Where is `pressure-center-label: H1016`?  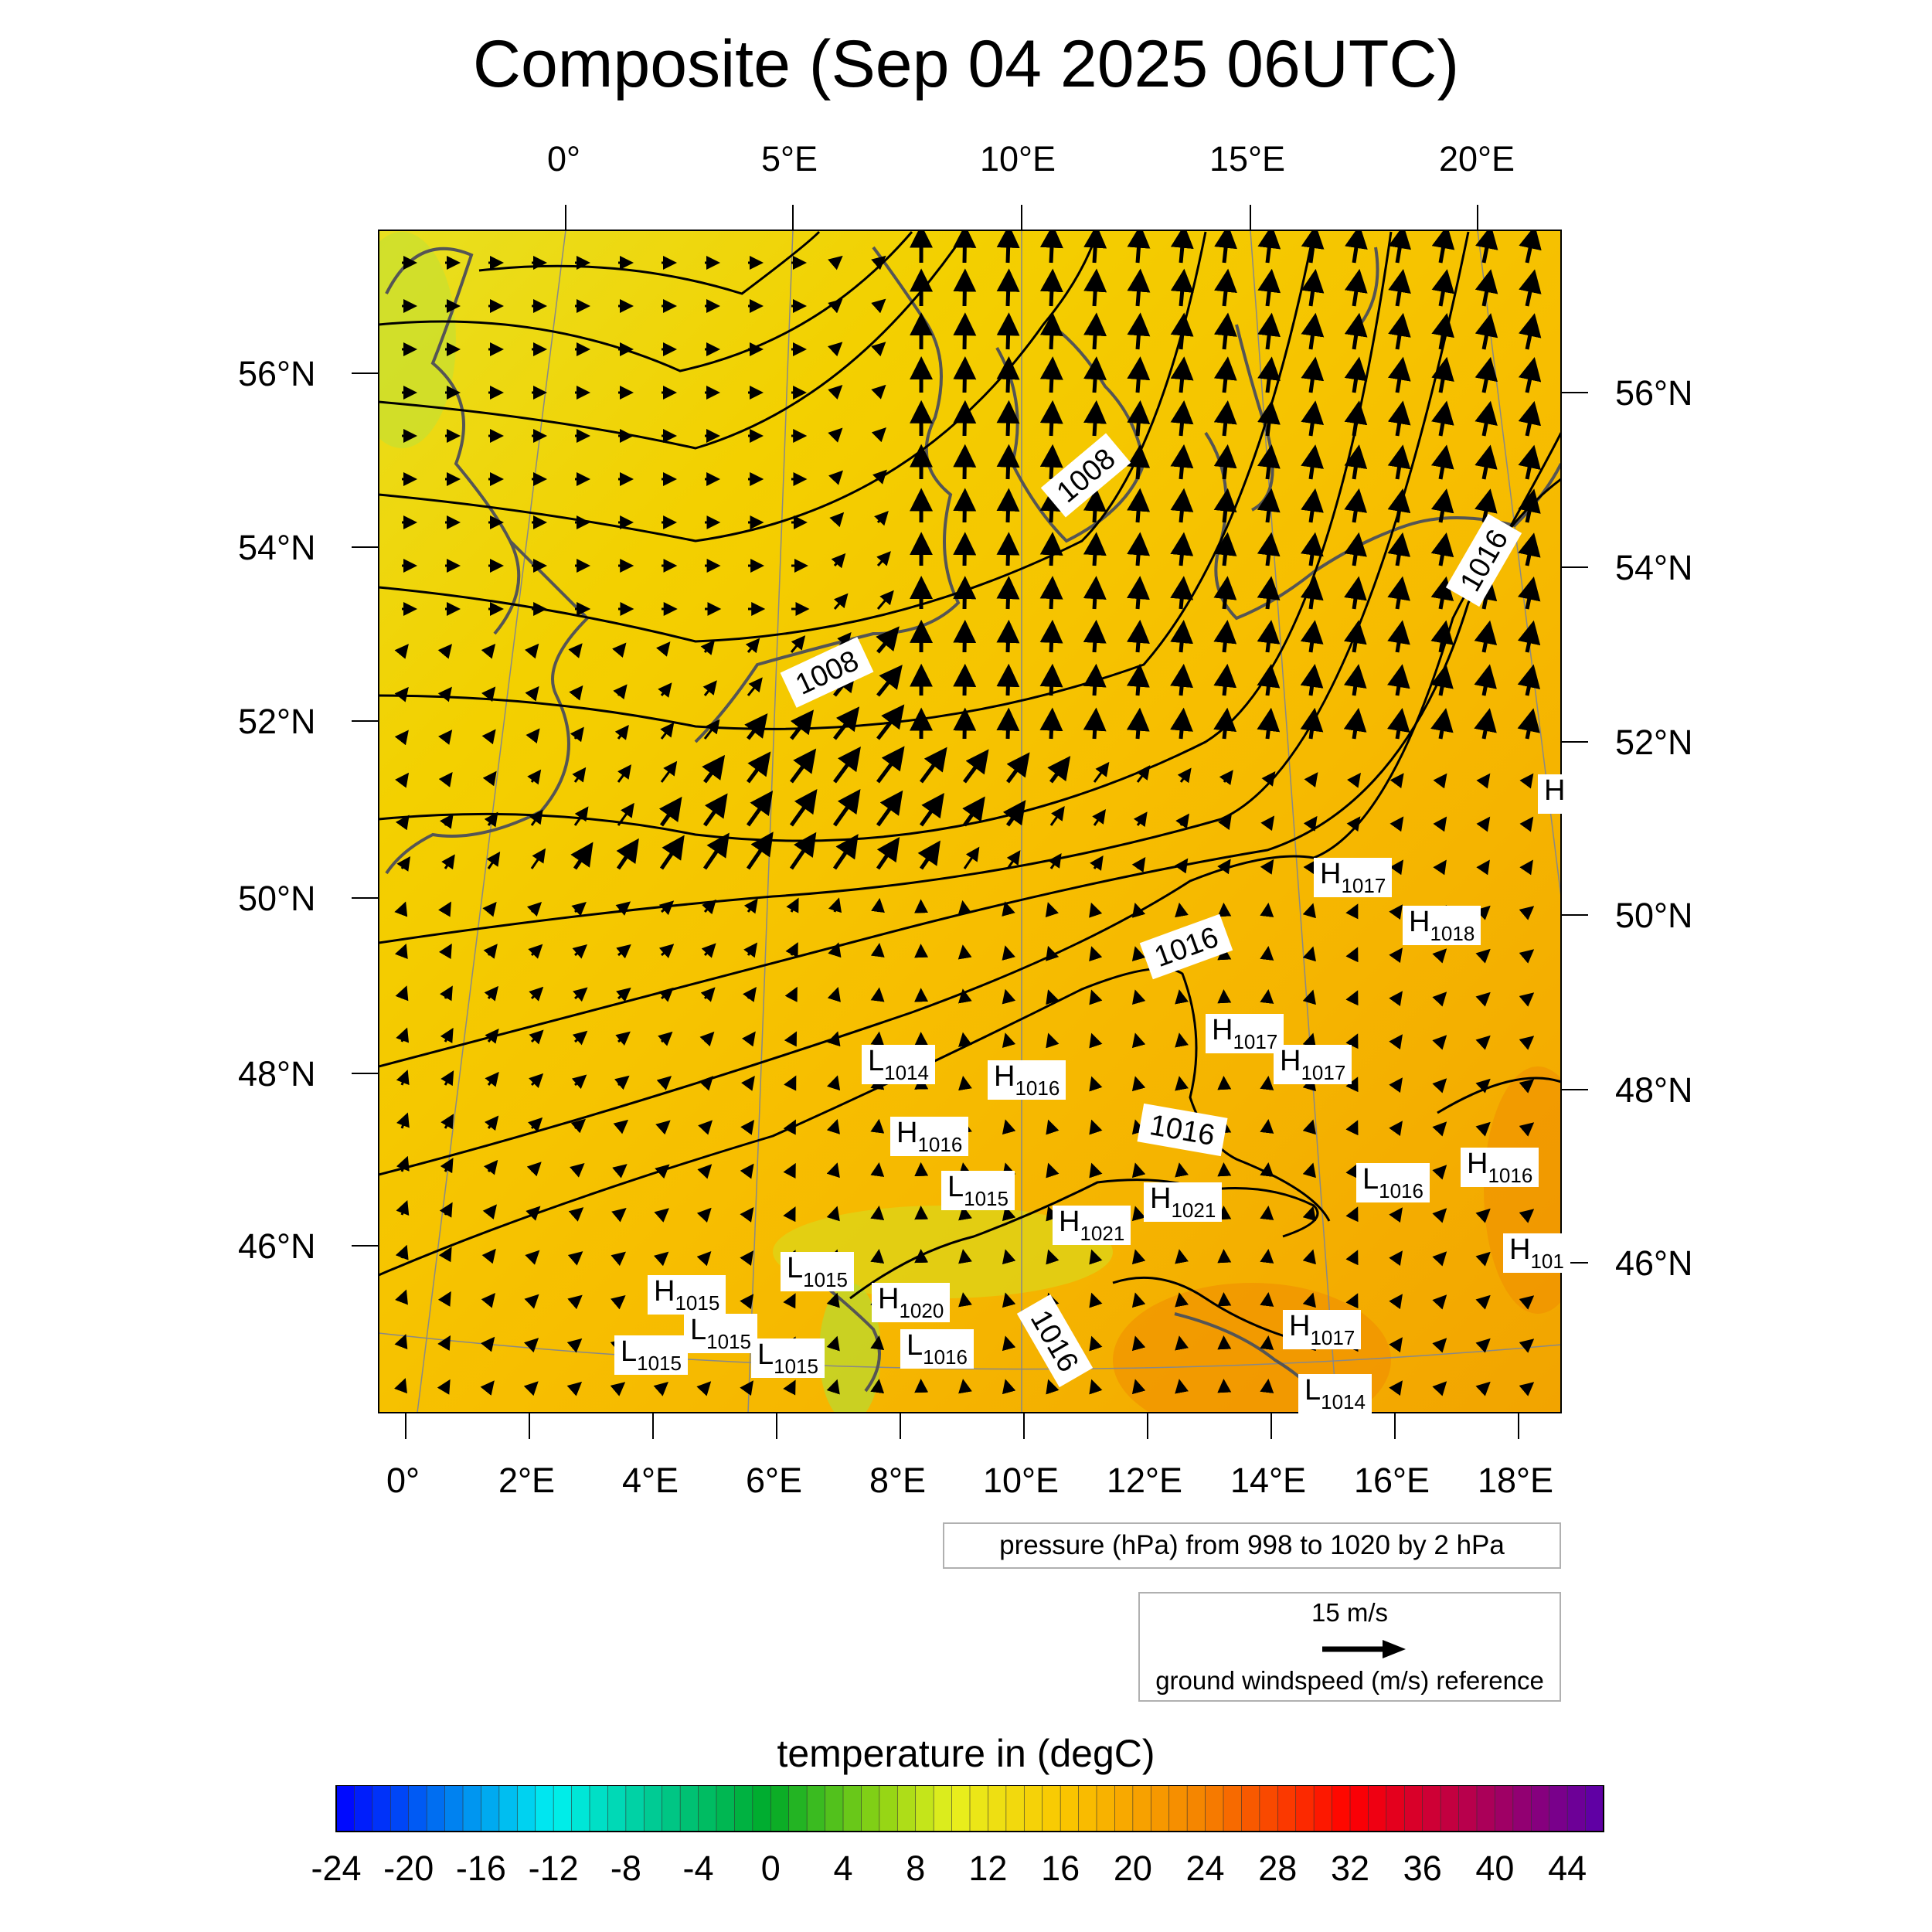
pressure-center-label: H1016 is located at coordinates (1027, 1080).